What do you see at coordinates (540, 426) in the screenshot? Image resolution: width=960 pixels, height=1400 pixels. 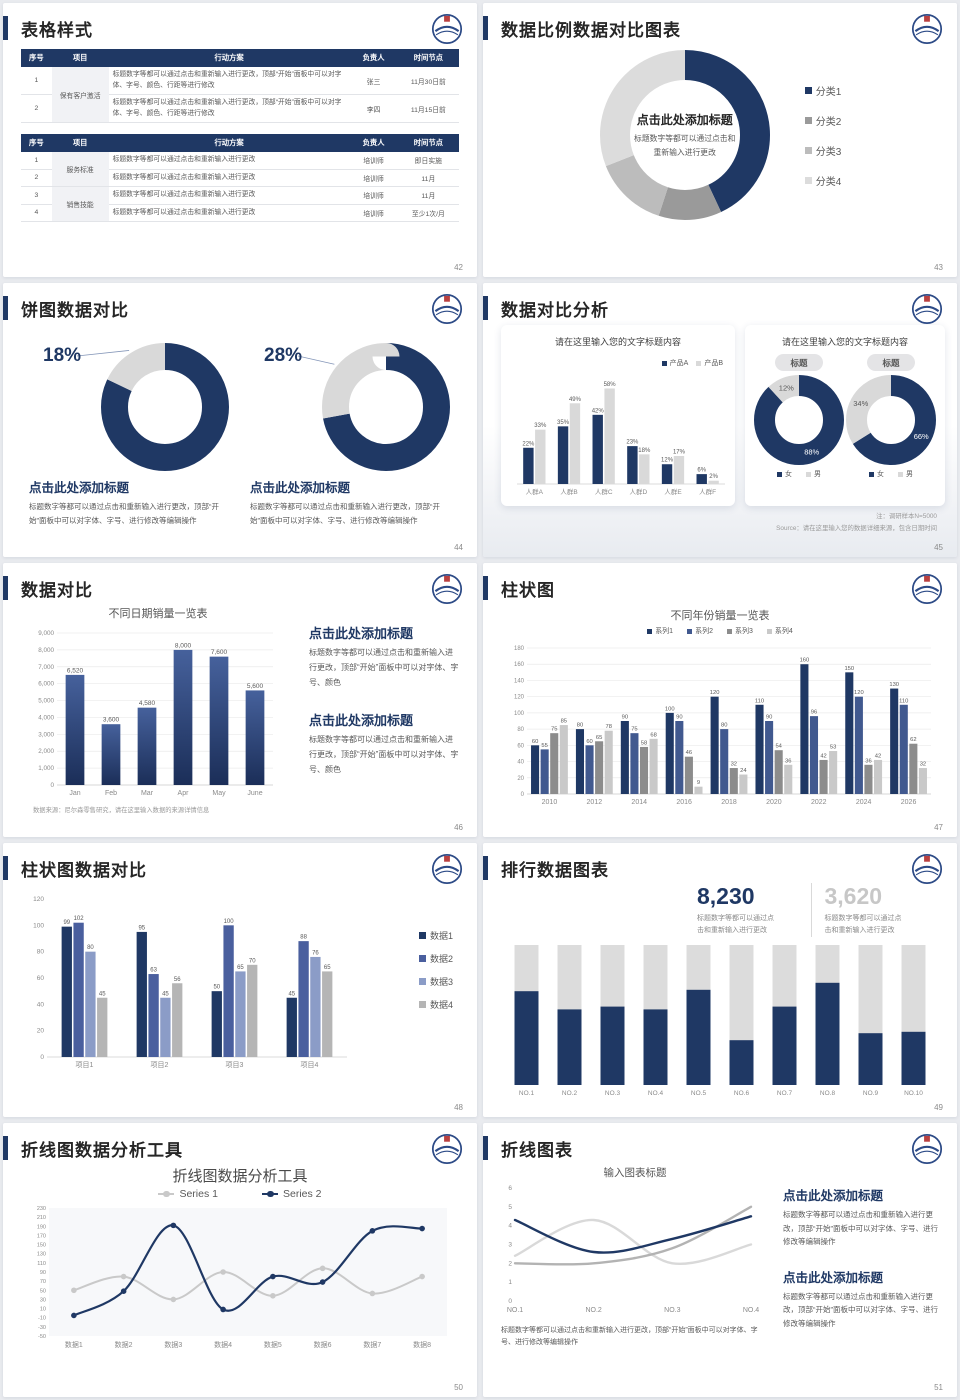 I see `svg-text: 33%` at bounding box center [540, 426].